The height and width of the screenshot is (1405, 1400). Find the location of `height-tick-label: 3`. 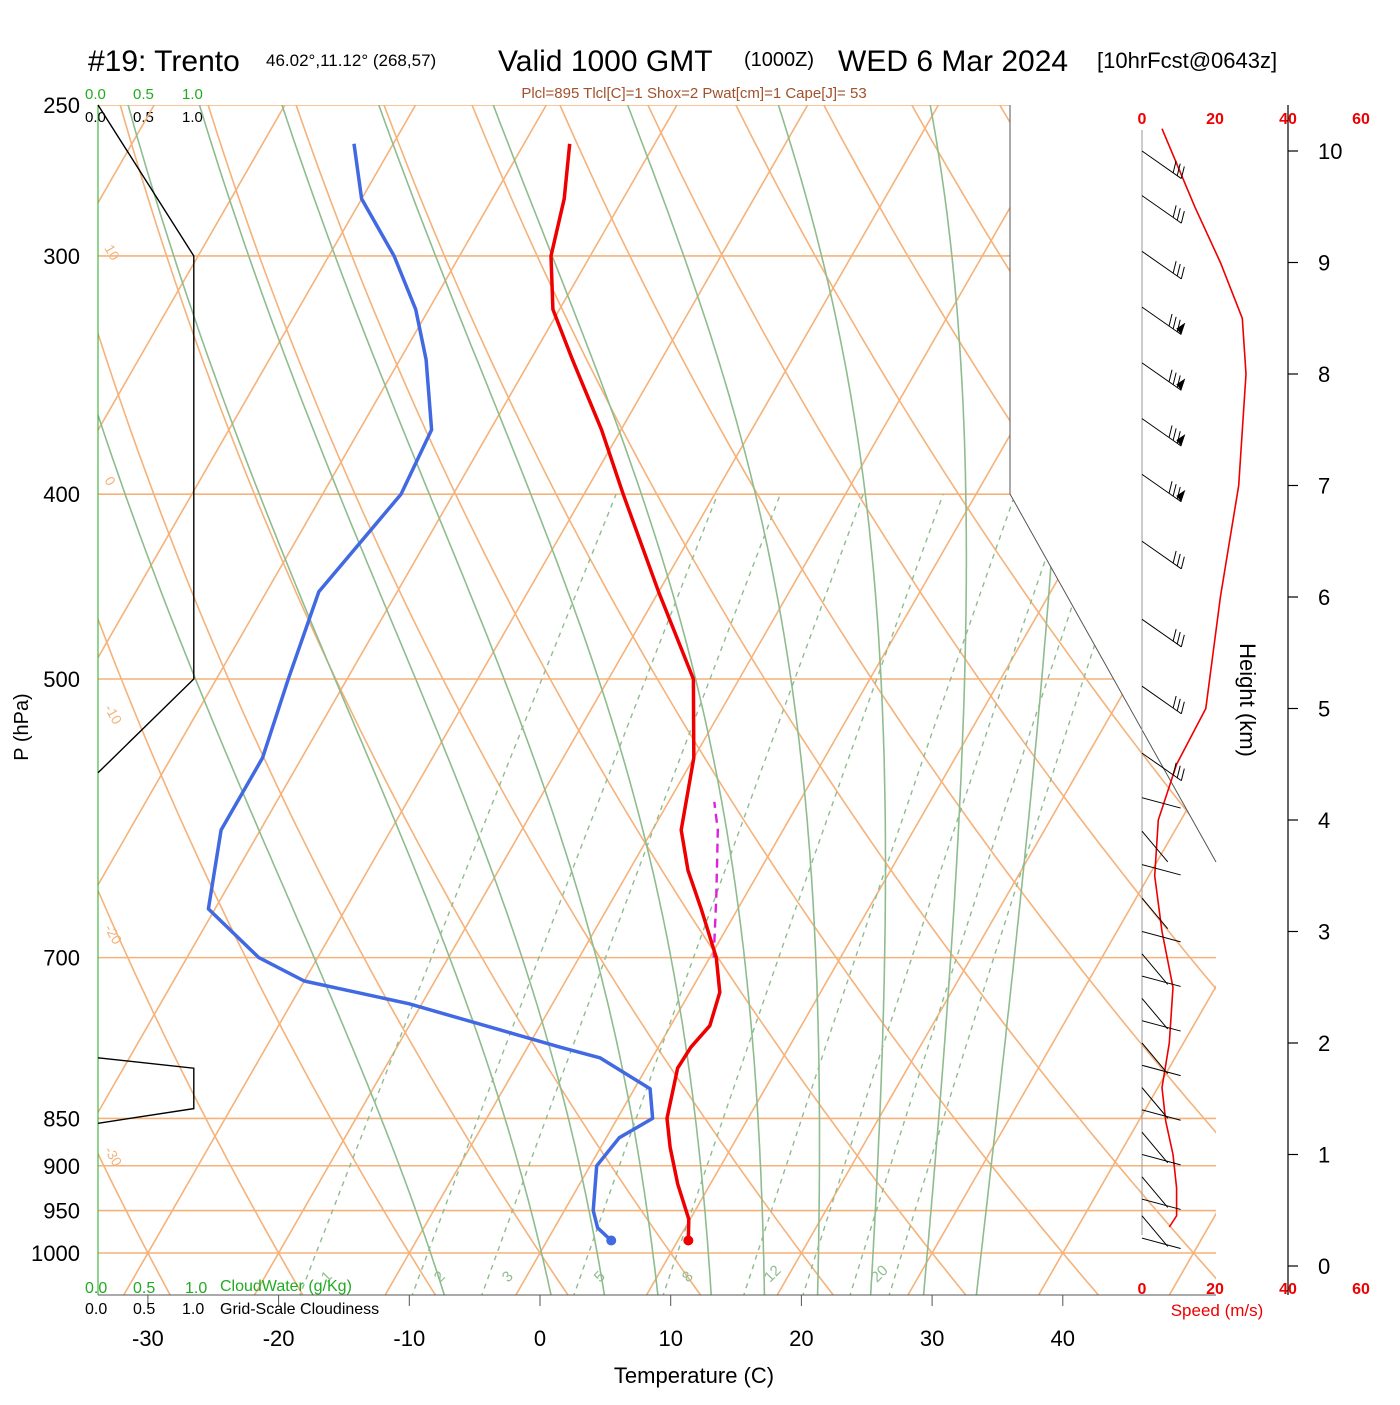

height-tick-label: 3 is located at coordinates (1324, 932).